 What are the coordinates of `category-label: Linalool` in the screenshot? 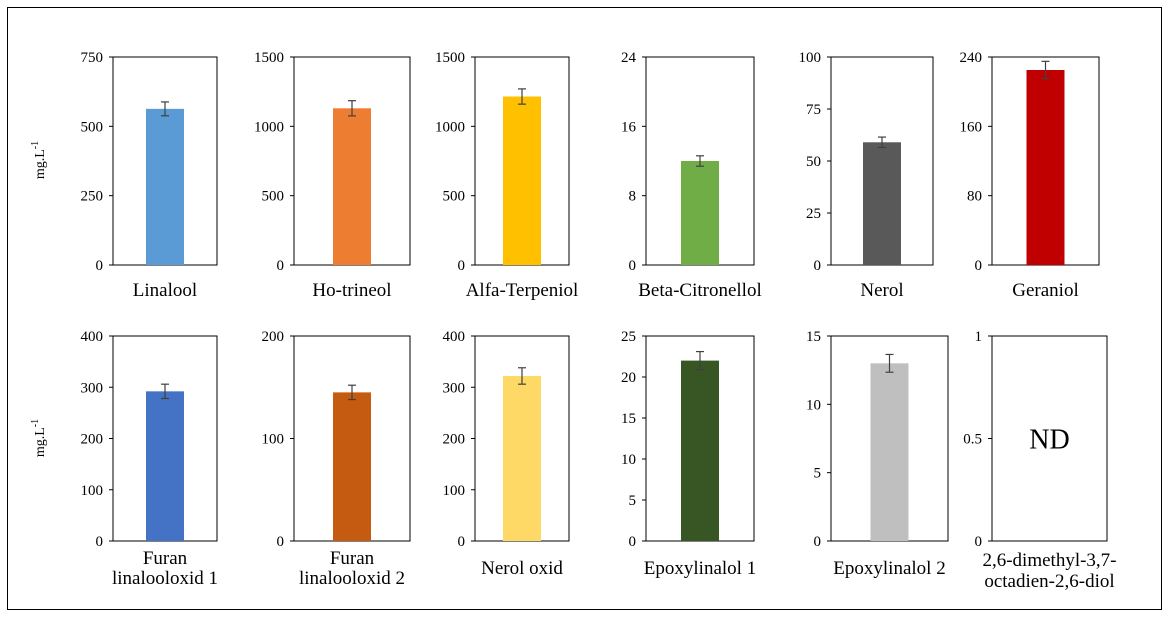 It's located at (165, 290).